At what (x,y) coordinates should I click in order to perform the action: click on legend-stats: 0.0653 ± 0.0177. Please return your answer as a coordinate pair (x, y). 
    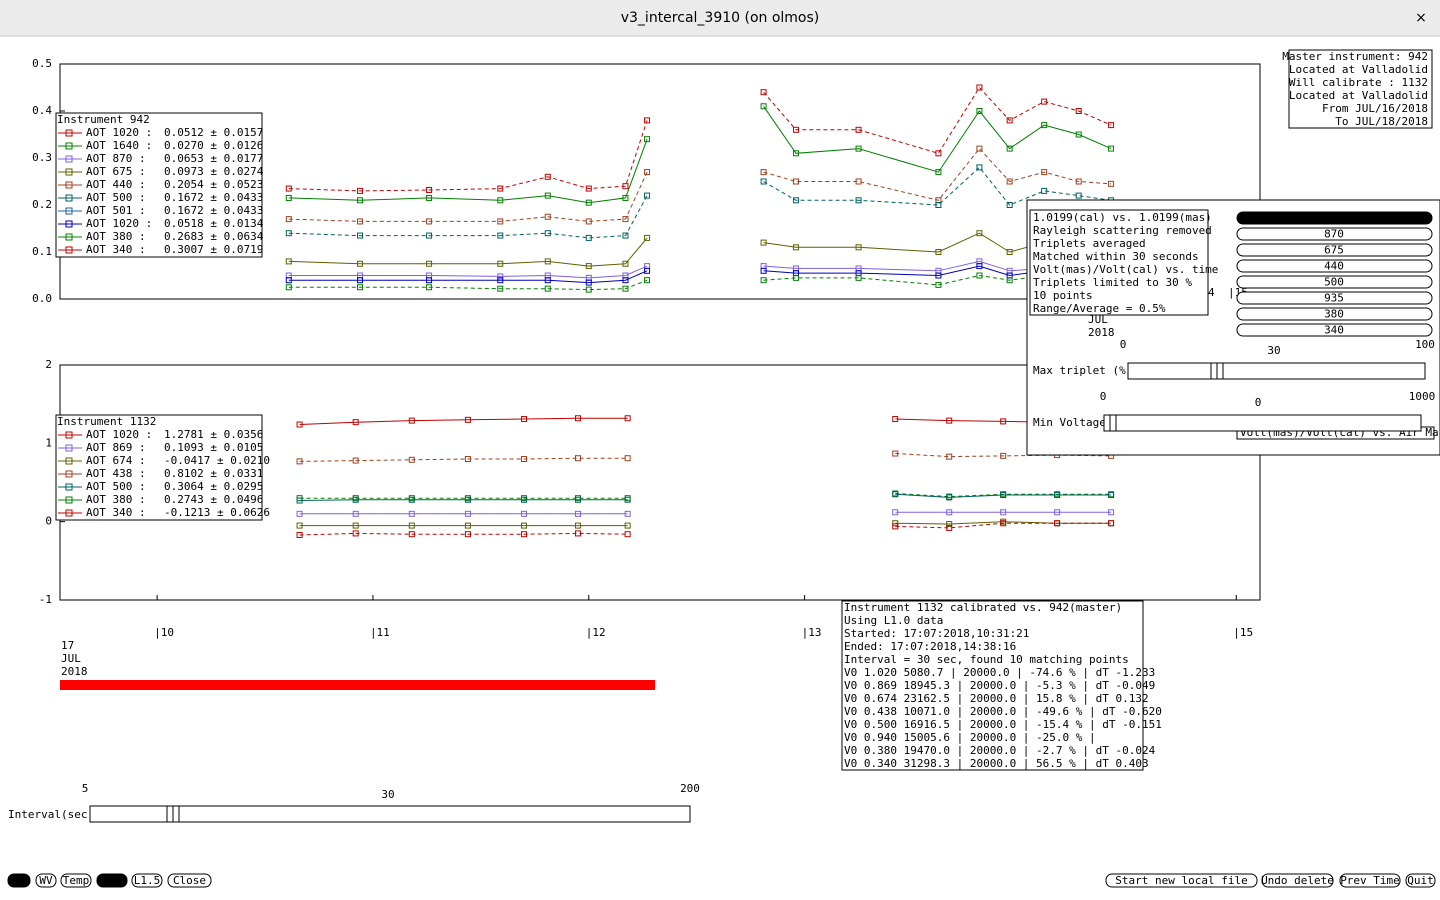
    Looking at the image, I should click on (213, 158).